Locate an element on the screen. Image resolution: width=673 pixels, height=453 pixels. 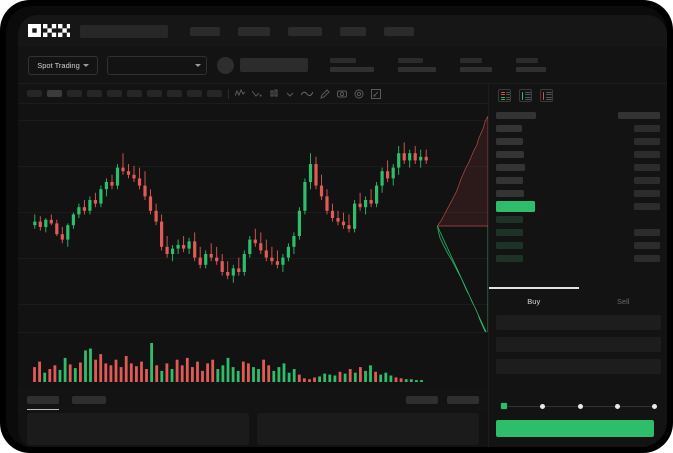
buy-sell-tabs: Buy Sell is located at coordinates (578, 301).